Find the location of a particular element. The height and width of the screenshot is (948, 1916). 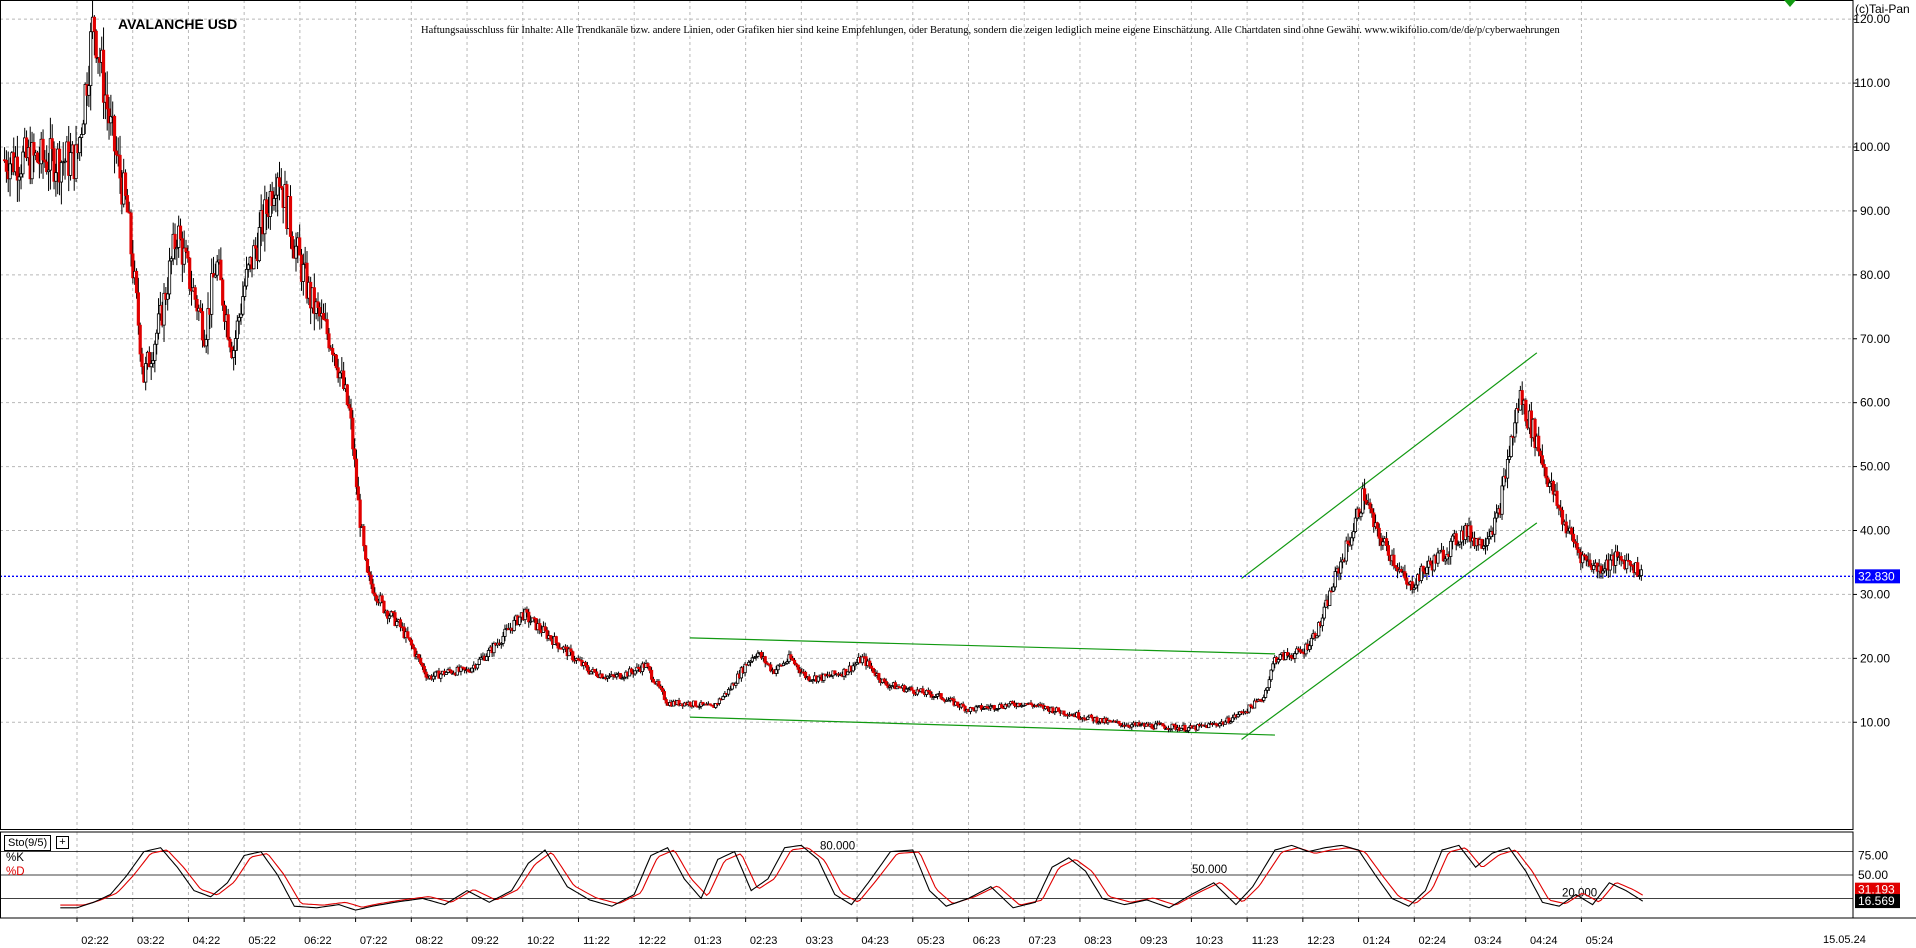

x-tick-label: 04:22 is located at coordinates (207, 941).